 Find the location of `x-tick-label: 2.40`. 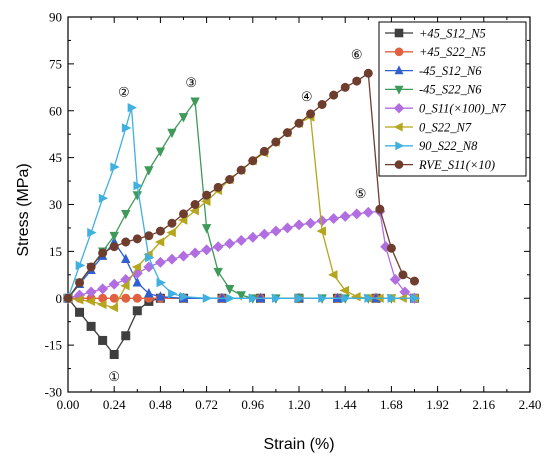

x-tick-label: 2.40 is located at coordinates (530, 404).